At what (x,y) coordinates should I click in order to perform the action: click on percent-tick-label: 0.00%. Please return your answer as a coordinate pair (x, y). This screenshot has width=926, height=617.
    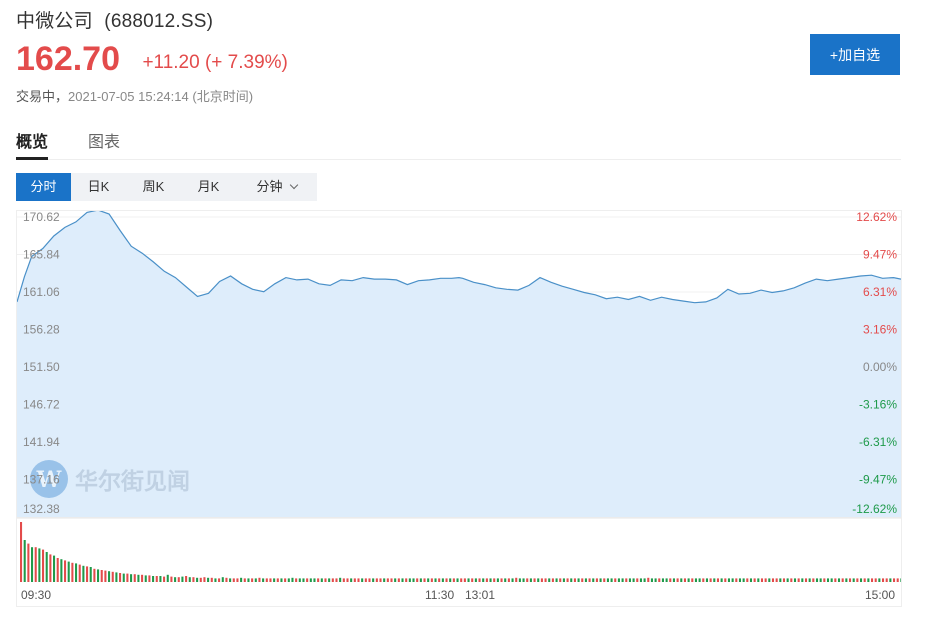
    Looking at the image, I should click on (880, 367).